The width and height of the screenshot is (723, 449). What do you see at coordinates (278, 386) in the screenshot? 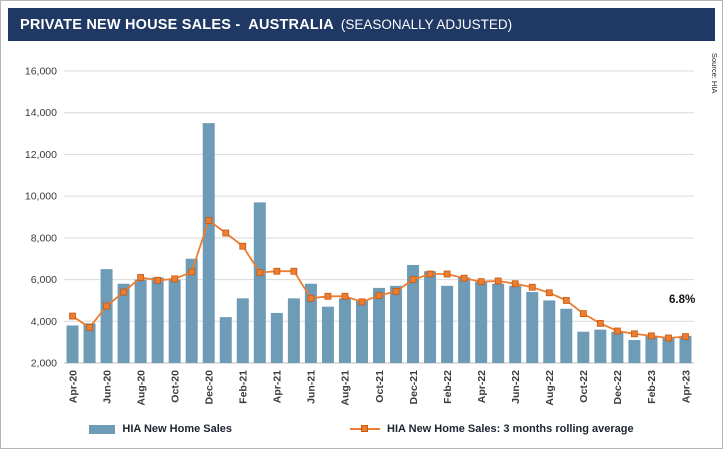
I see `x-axis-label: Apr-21` at bounding box center [278, 386].